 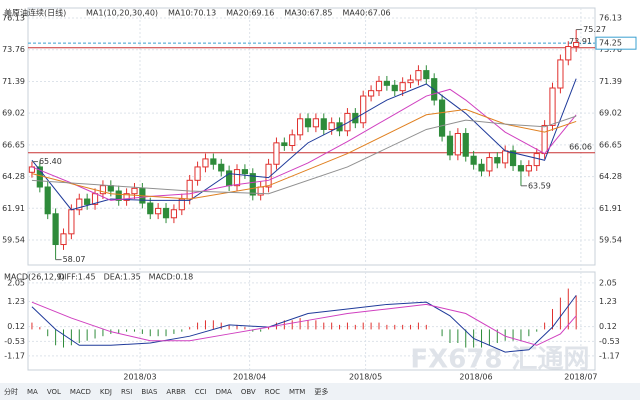 I want to click on y-tick-label-right: 66.65, so click(x=610, y=144).